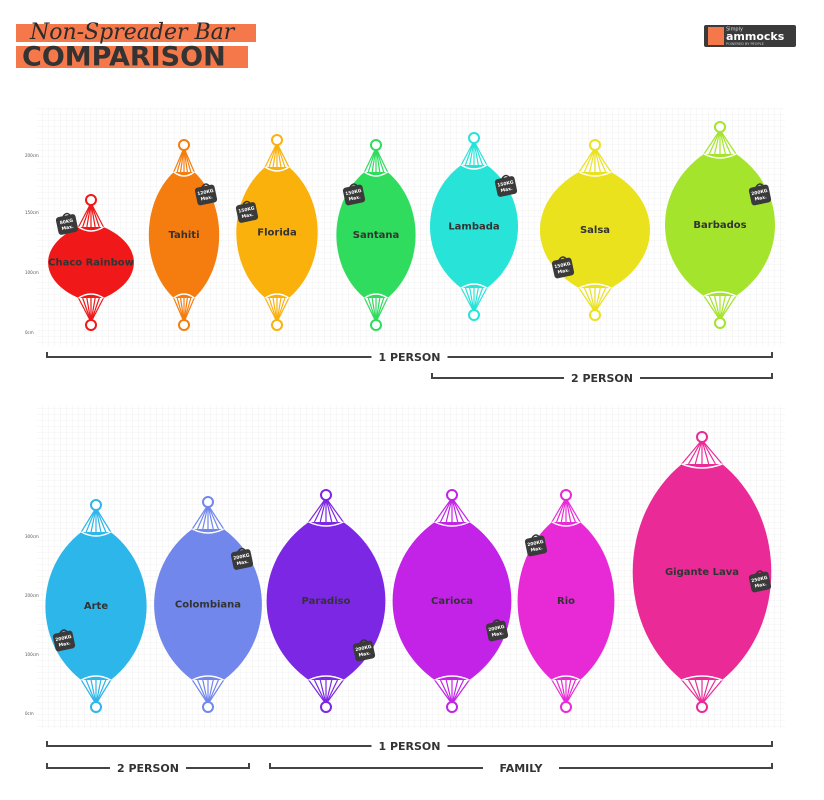 This screenshot has height=800, width=824. Describe the element at coordinates (716, 36) in the screenshot. I see `logo-icon` at that location.